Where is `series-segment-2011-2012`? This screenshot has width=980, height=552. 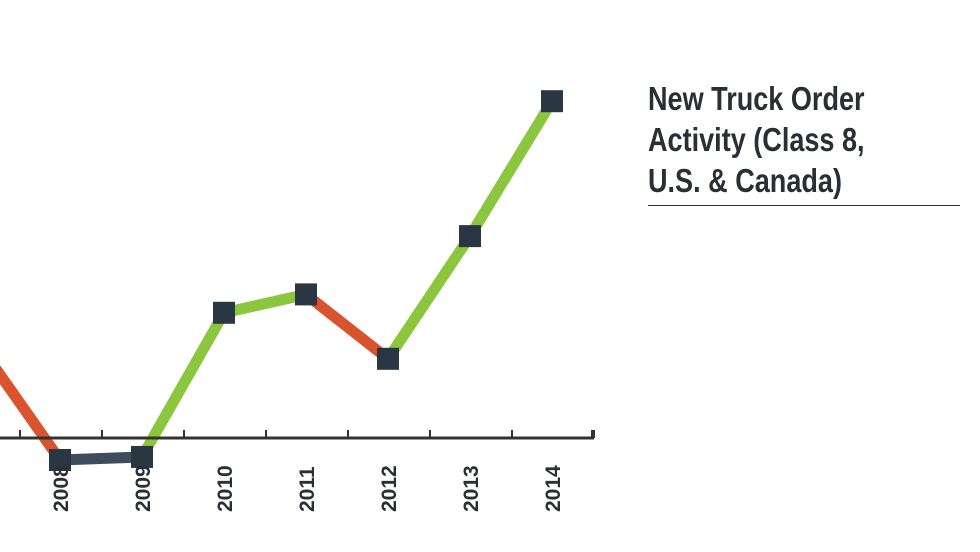
series-segment-2011-2012 is located at coordinates (347, 326).